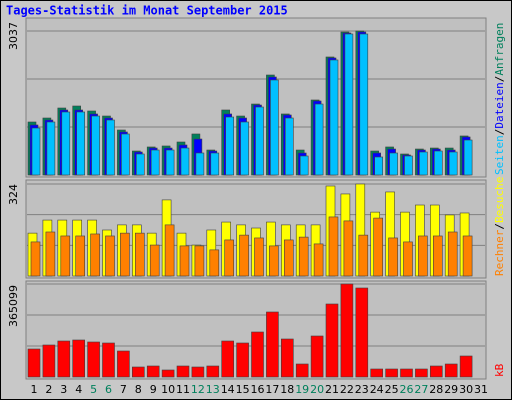 The width and height of the screenshot is (512, 400). I want to click on x-tick-label: 31, so click(481, 389).